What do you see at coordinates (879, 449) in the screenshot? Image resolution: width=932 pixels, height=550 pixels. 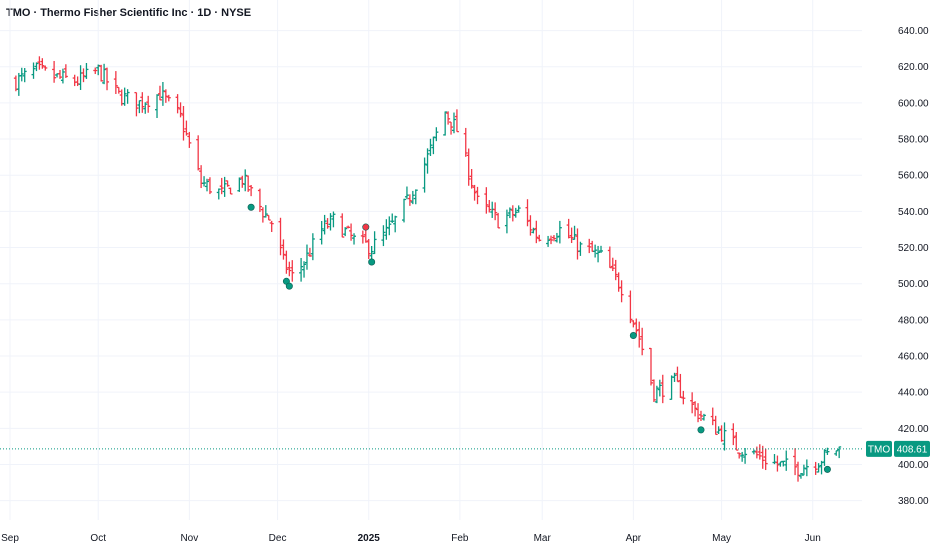 I see `tag-symbol: TMO` at bounding box center [879, 449].